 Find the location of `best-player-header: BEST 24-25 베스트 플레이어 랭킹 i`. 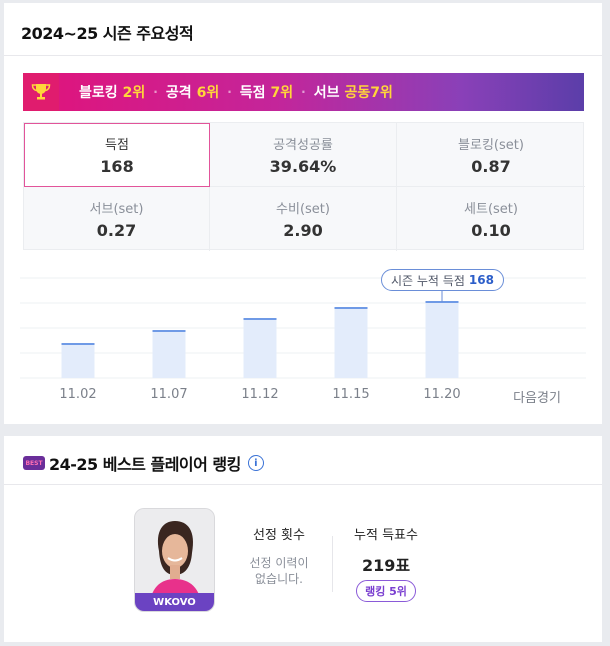

best-player-header: BEST 24-25 베스트 플레이어 랭킹 i is located at coordinates (143, 463).